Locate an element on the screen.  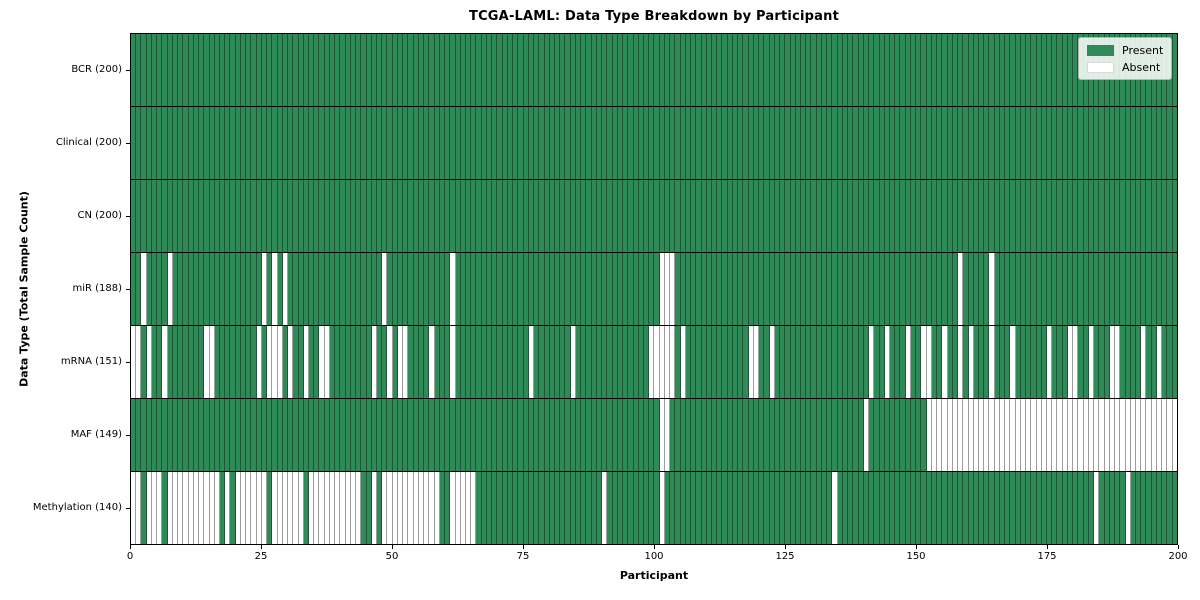
x-tick-label: 100 is located at coordinates (654, 556).